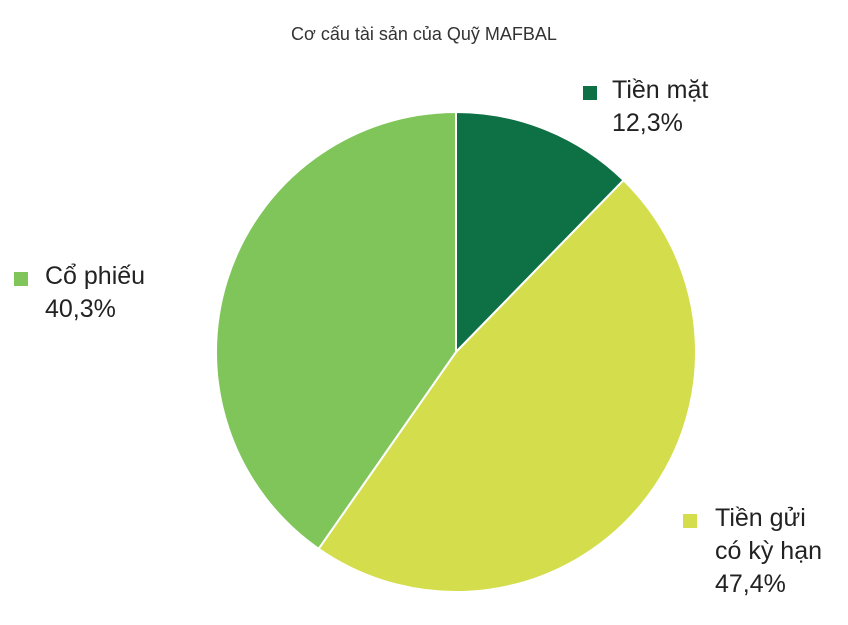  I want to click on data-label: 40,3%, so click(80, 309).